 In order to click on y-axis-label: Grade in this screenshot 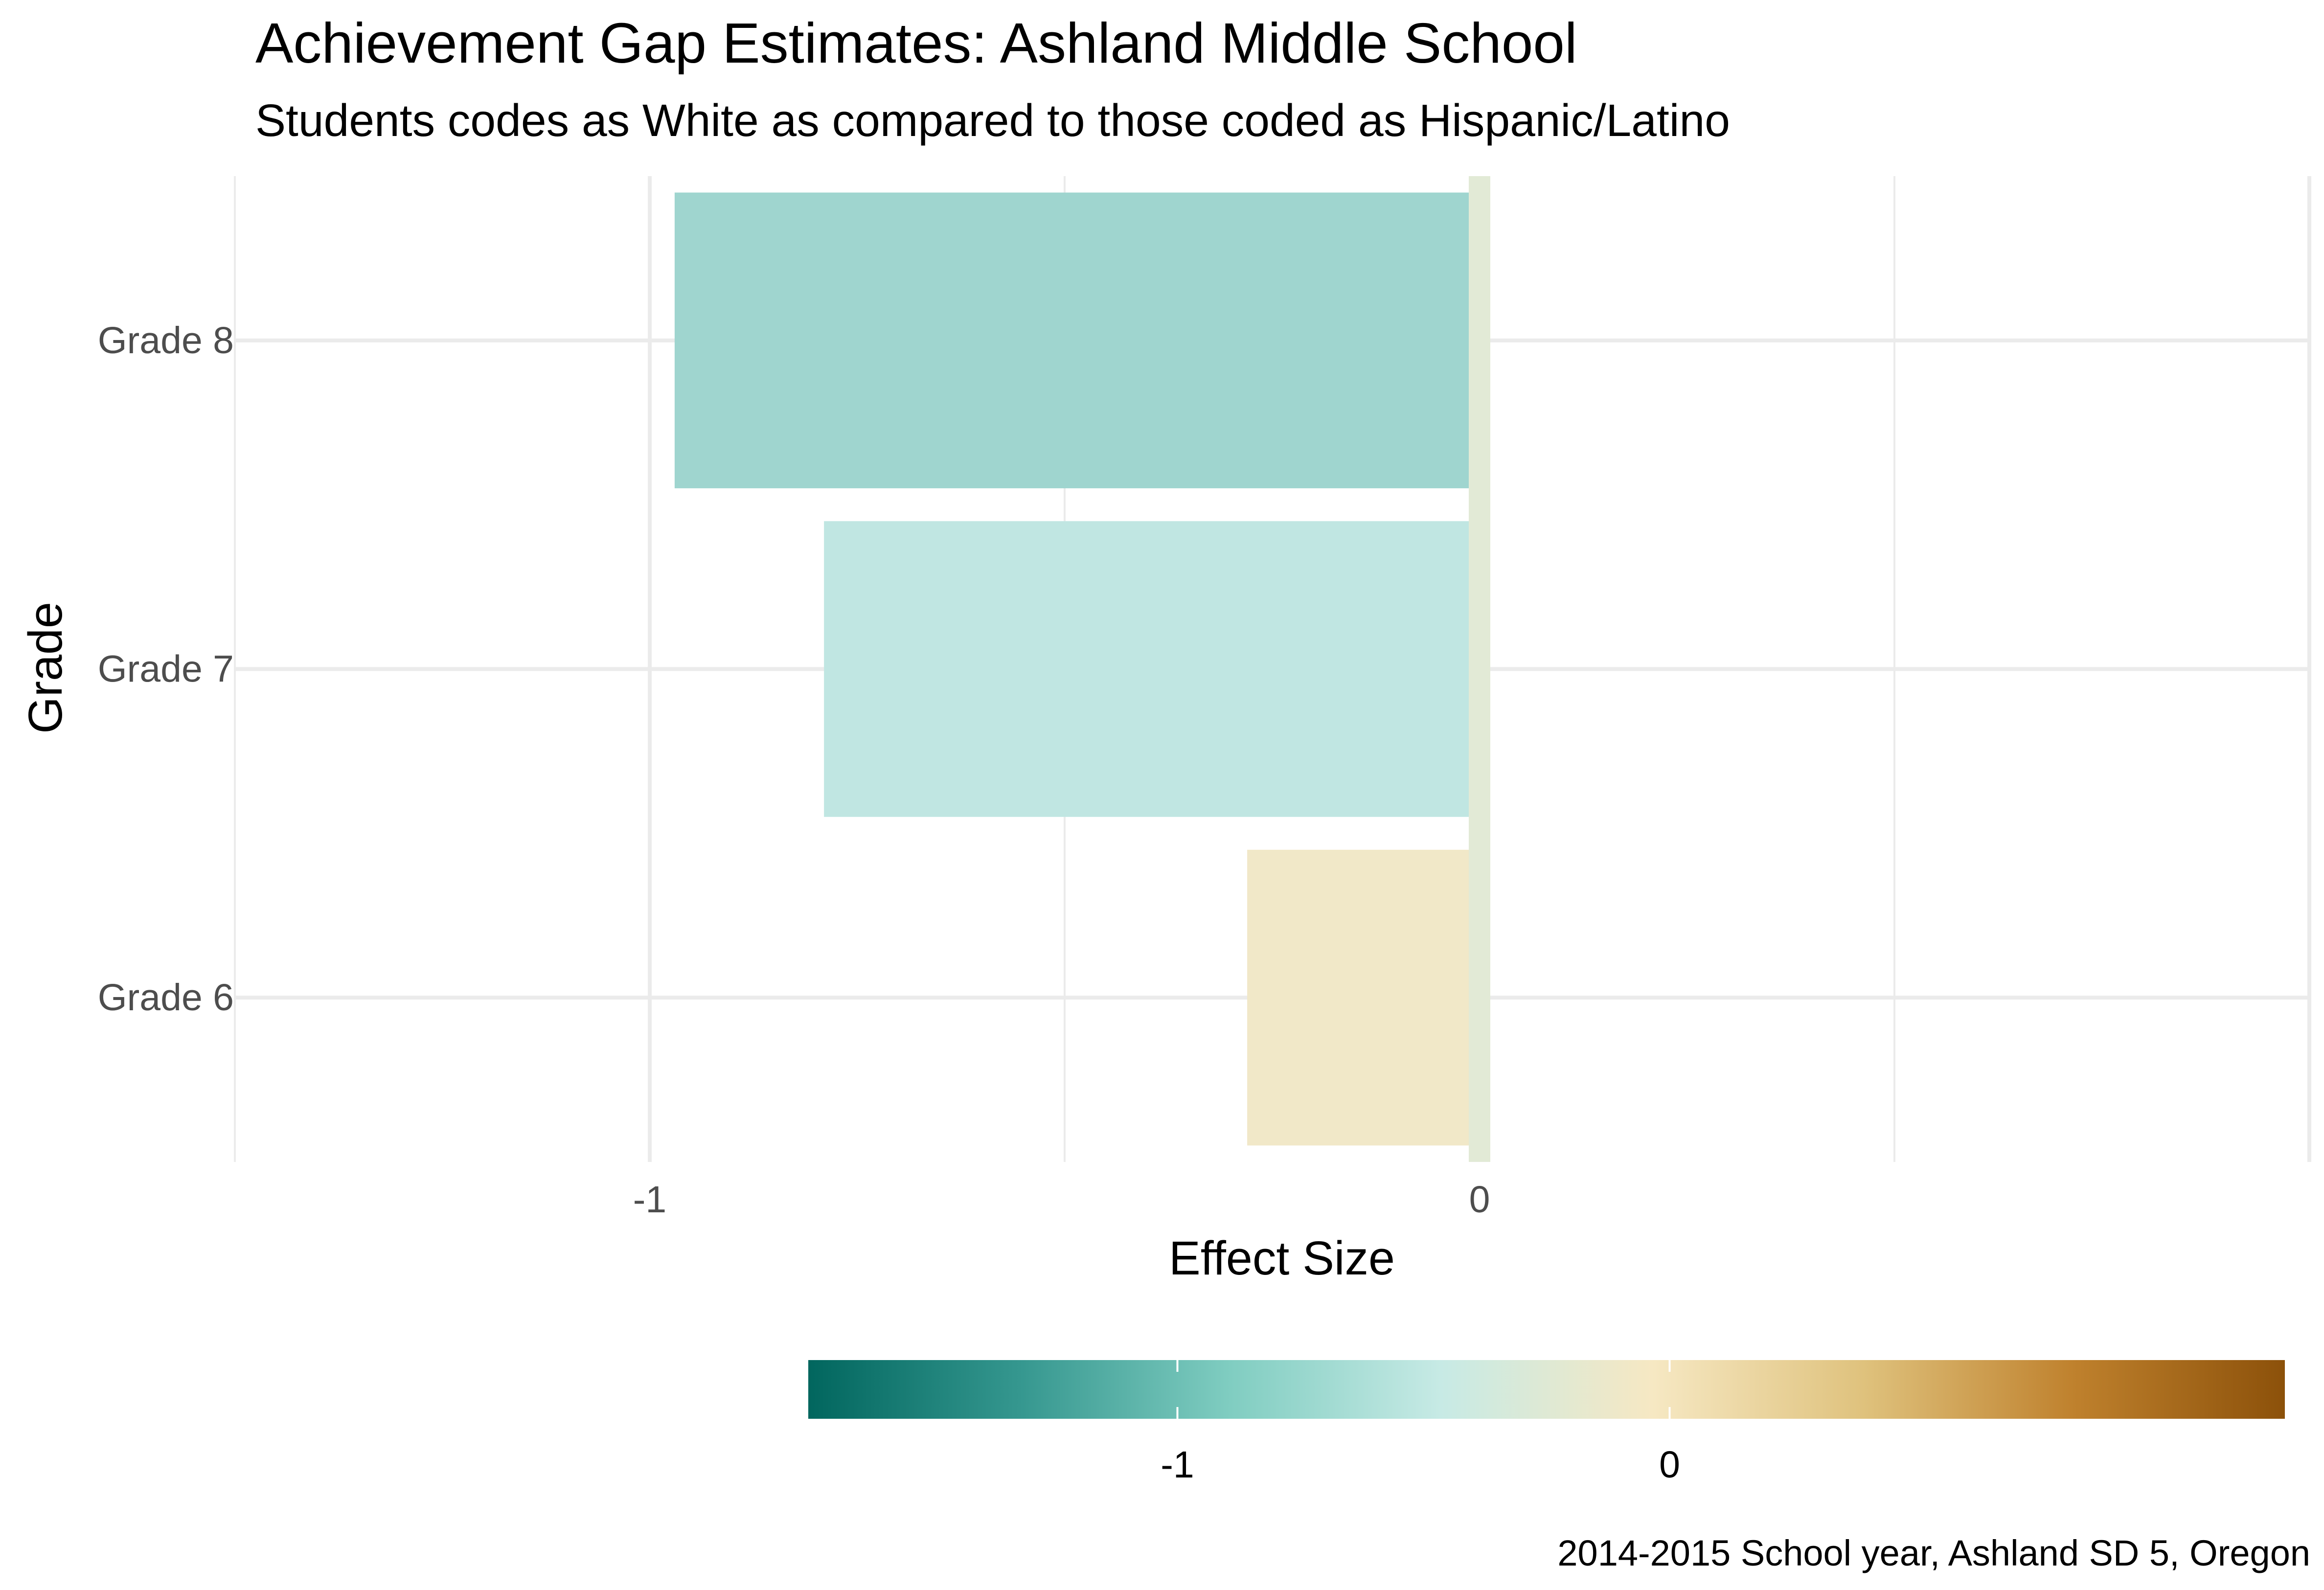, I will do `click(46, 668)`.